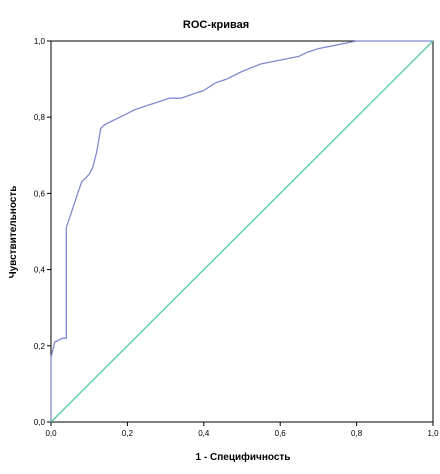 Image resolution: width=440 pixels, height=474 pixels. Describe the element at coordinates (40, 193) in the screenshot. I see `y-tick-label: 0,6` at that location.